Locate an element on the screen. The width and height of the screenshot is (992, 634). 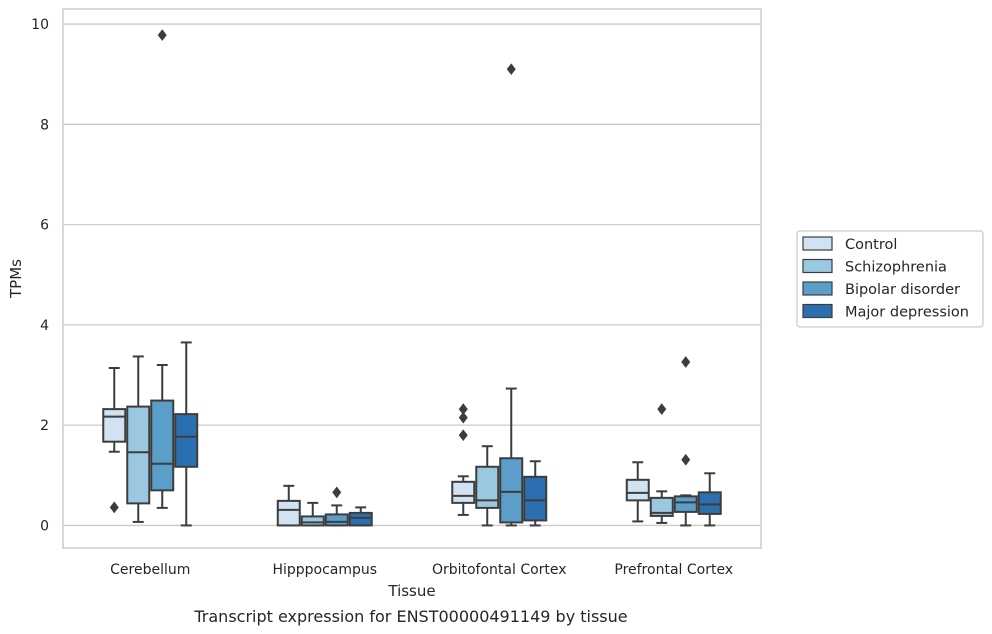
legend-label: Major depression is located at coordinates (907, 313).